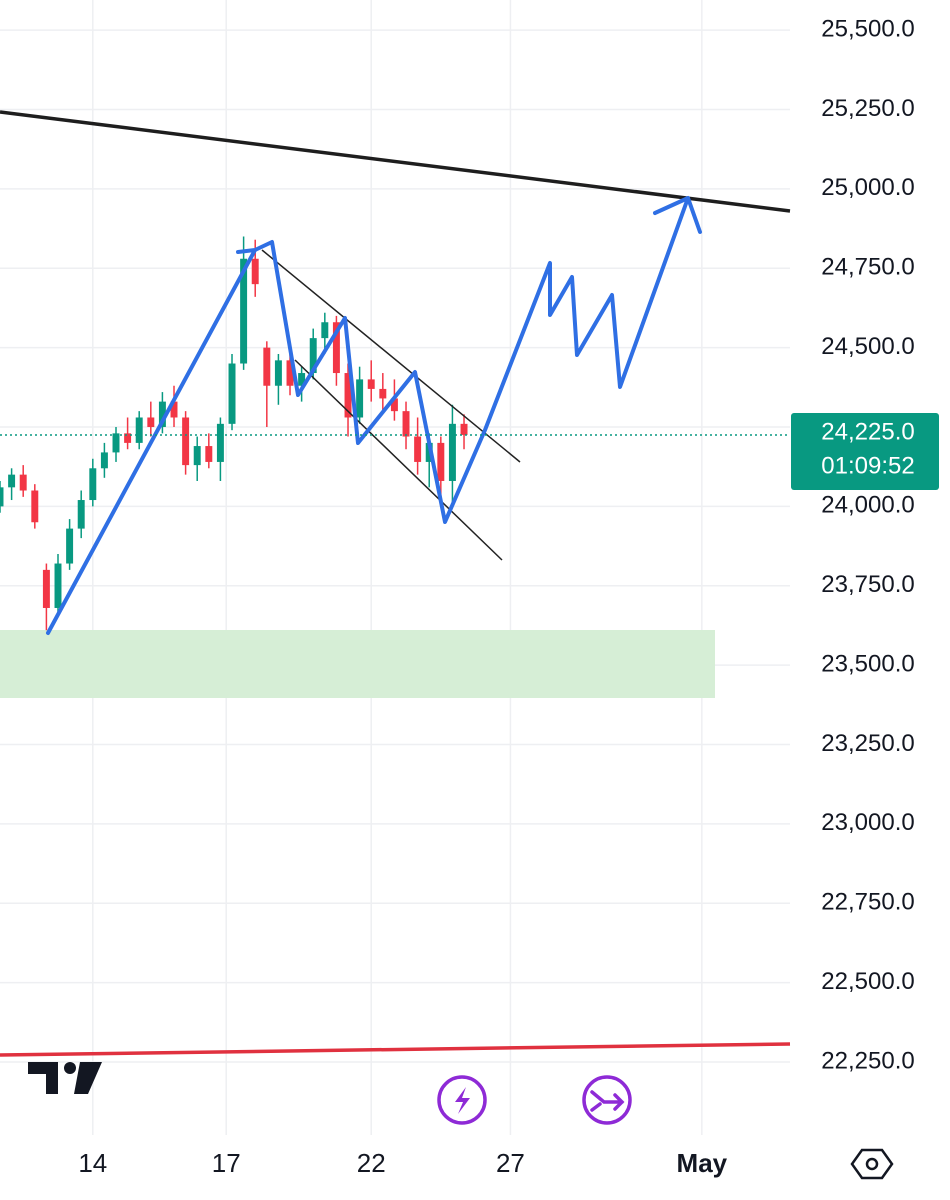 The image size is (950, 1200). Describe the element at coordinates (872, 1164) in the screenshot. I see `settings-button` at that location.